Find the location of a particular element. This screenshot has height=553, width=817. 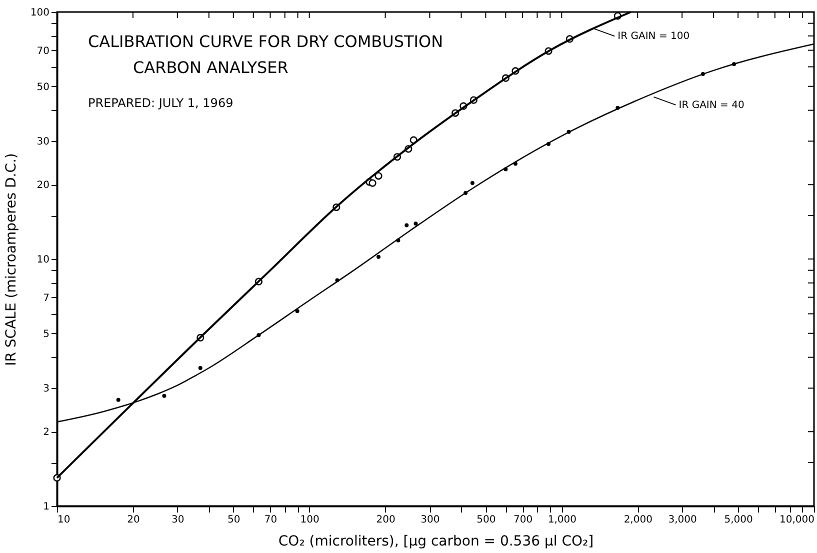

x-tick-label: 5,000 is located at coordinates (738, 520).